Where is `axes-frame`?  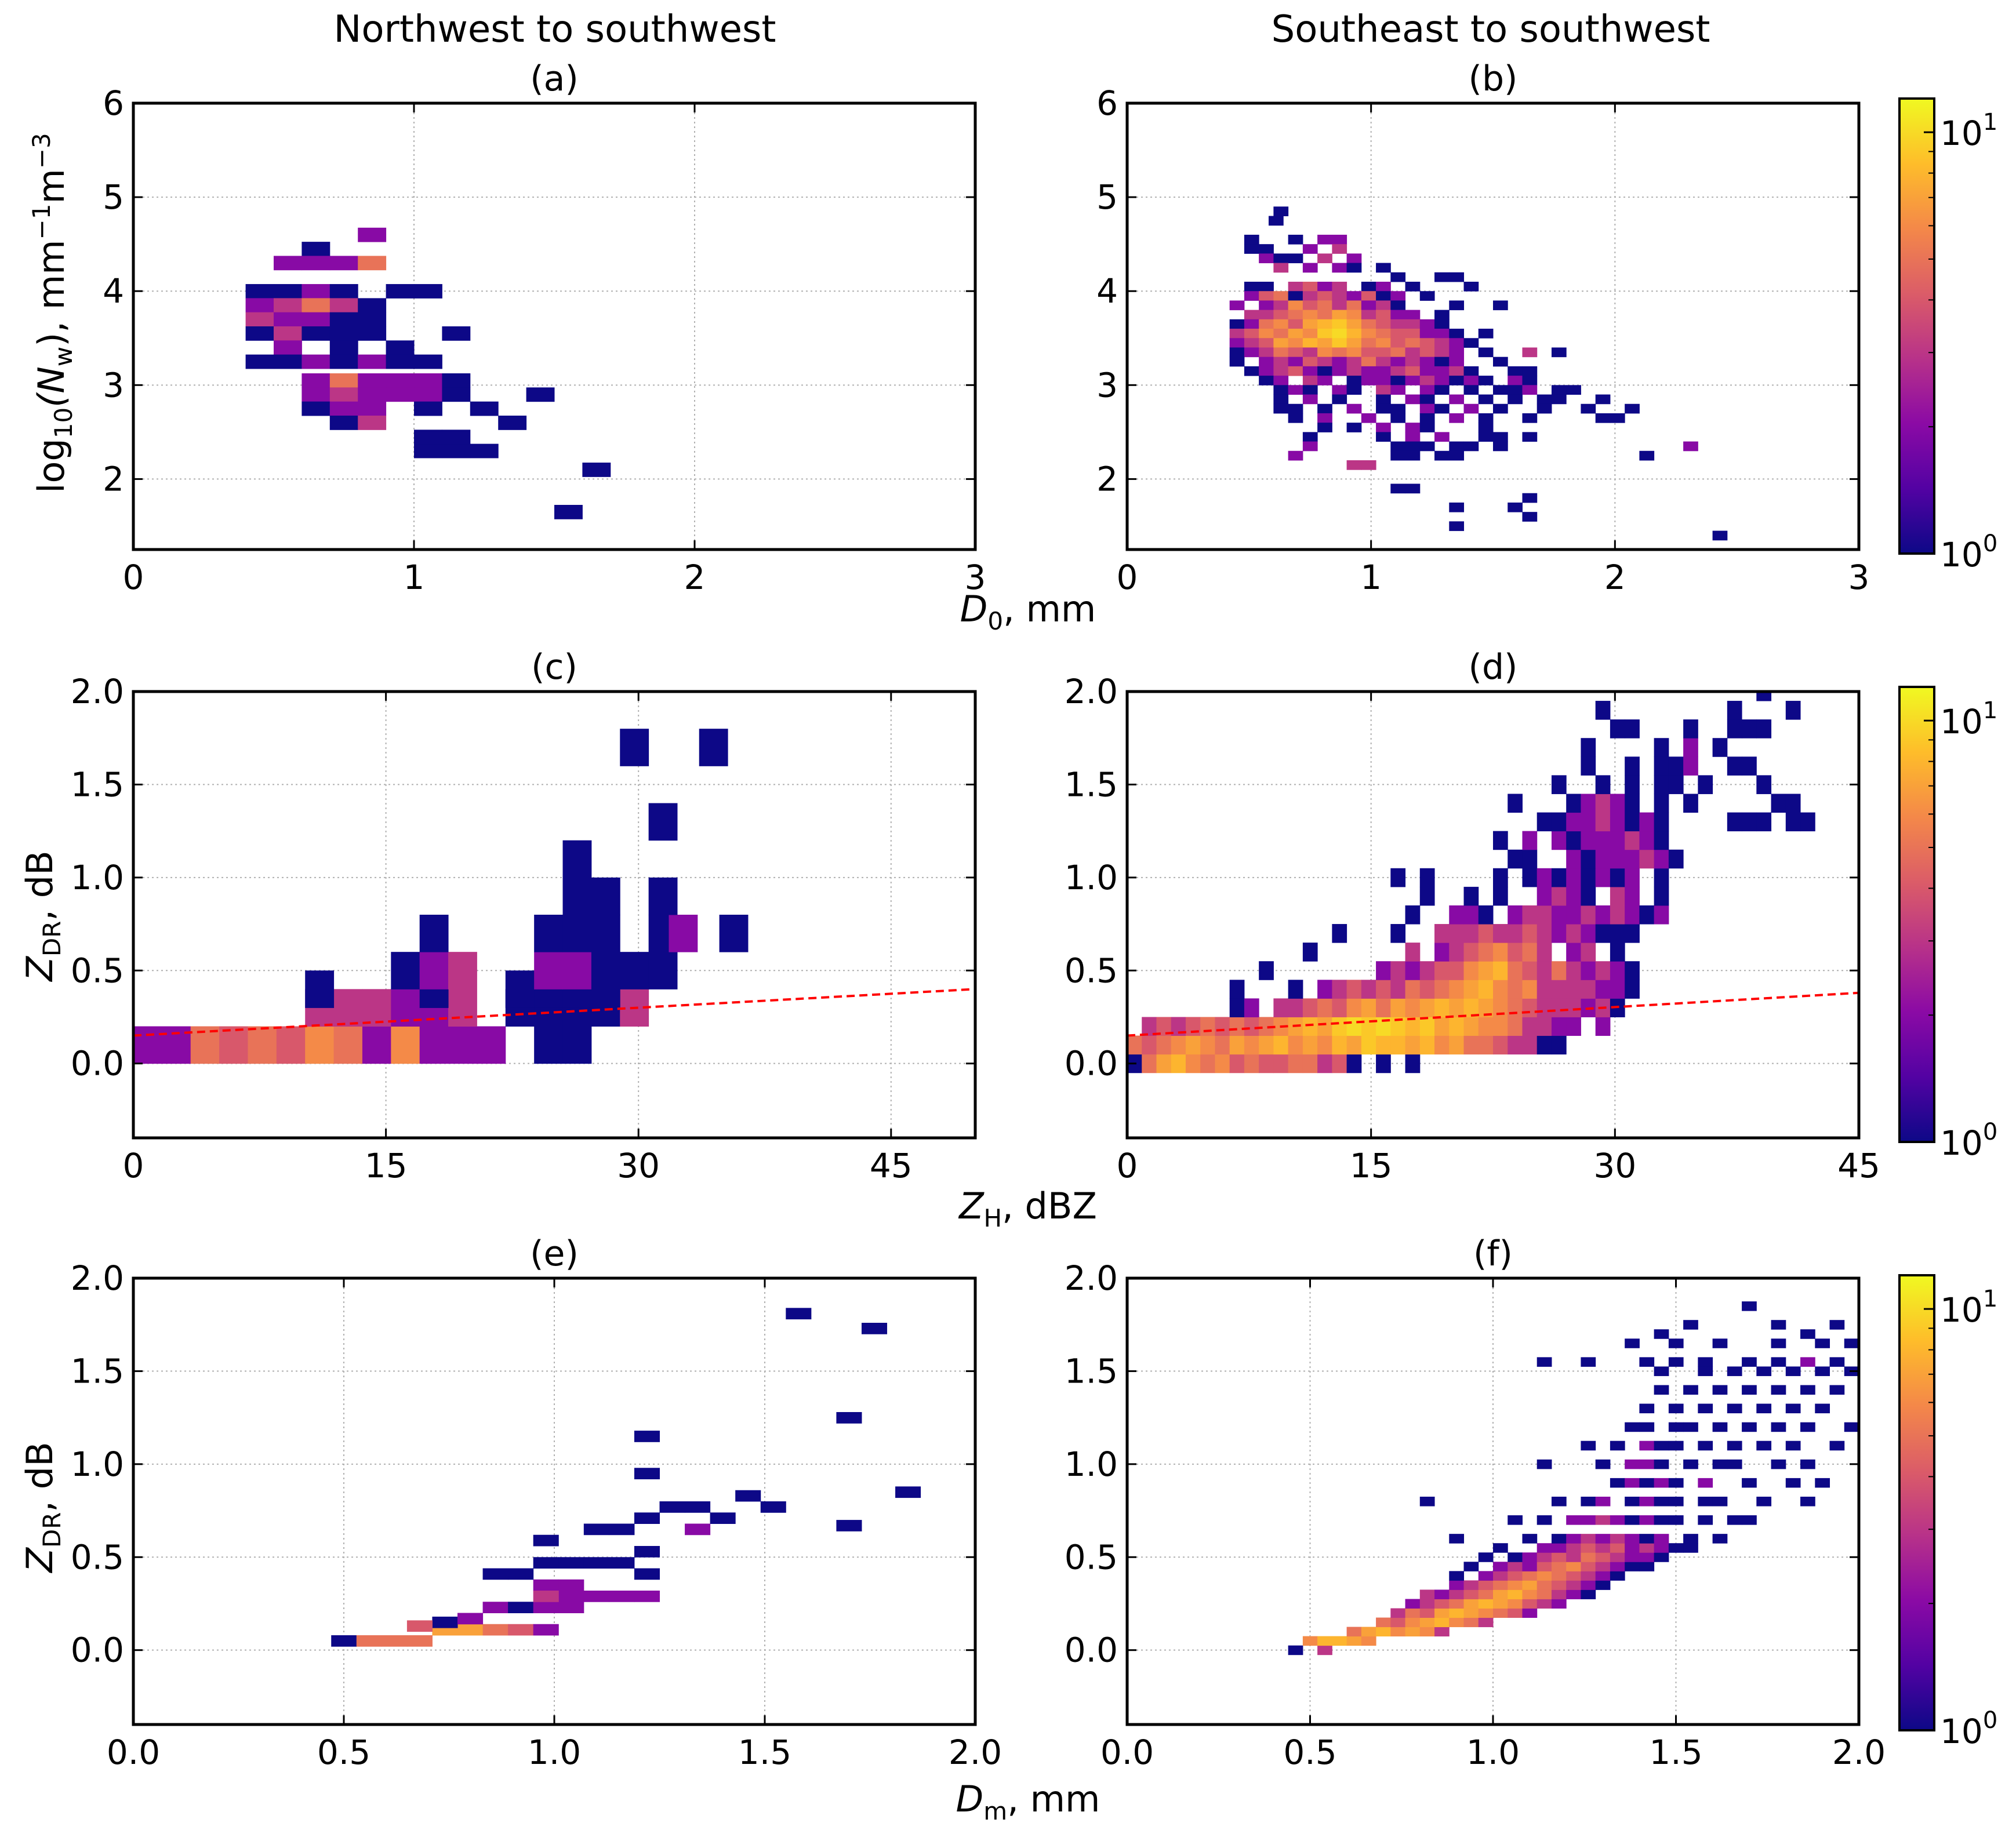
axes-frame is located at coordinates (1493, 915).